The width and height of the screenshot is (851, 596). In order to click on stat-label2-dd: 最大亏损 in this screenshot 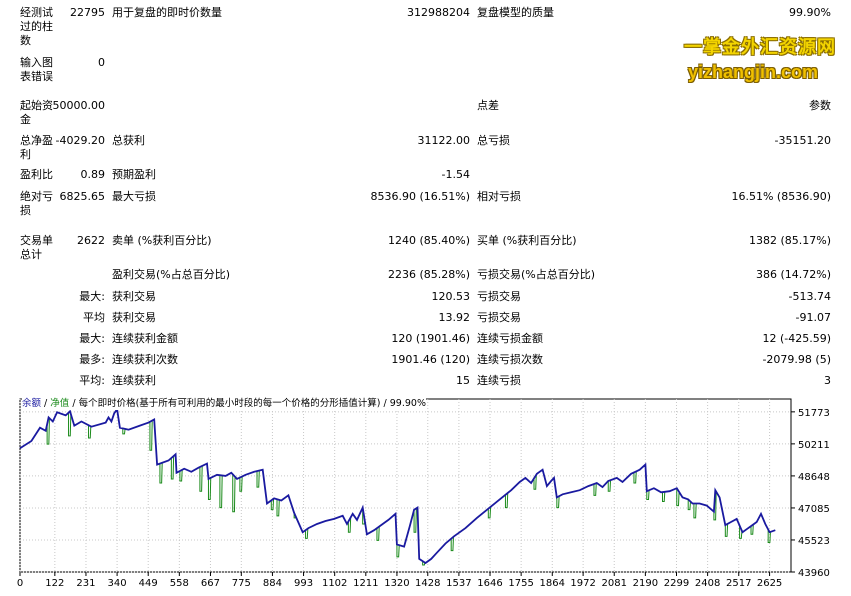, I will do `click(134, 196)`.